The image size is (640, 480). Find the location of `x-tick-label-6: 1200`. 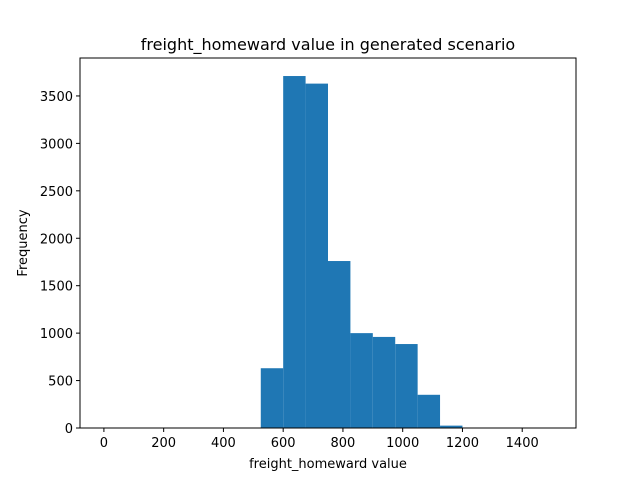

x-tick-label-6: 1200 is located at coordinates (462, 443).